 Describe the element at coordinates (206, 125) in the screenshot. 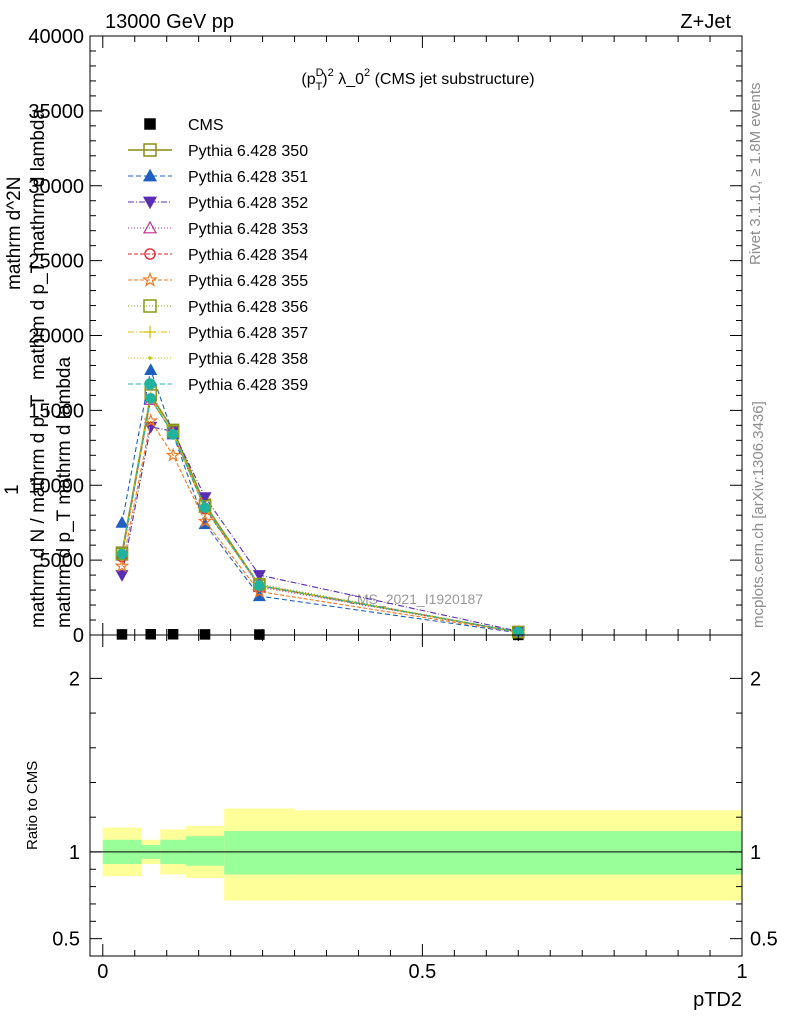

I see `legend-label: CMS` at that location.